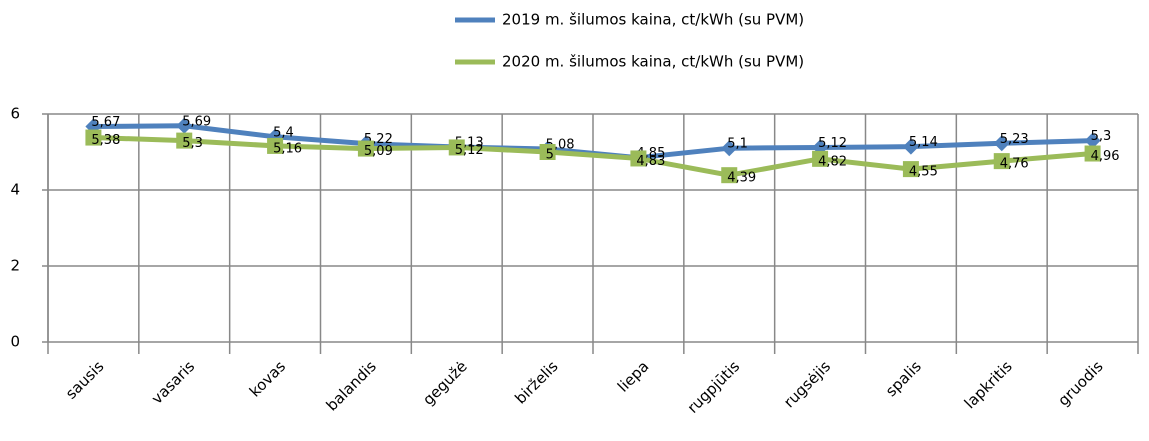  Describe the element at coordinates (1014, 139) in the screenshot. I see `value-label: 5,23` at that location.